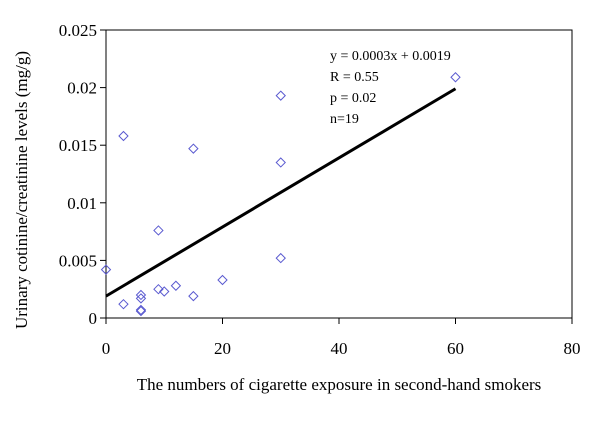 This screenshot has width=600, height=421. What do you see at coordinates (354, 77) in the screenshot?
I see `annotation-r: R = 0.55` at bounding box center [354, 77].